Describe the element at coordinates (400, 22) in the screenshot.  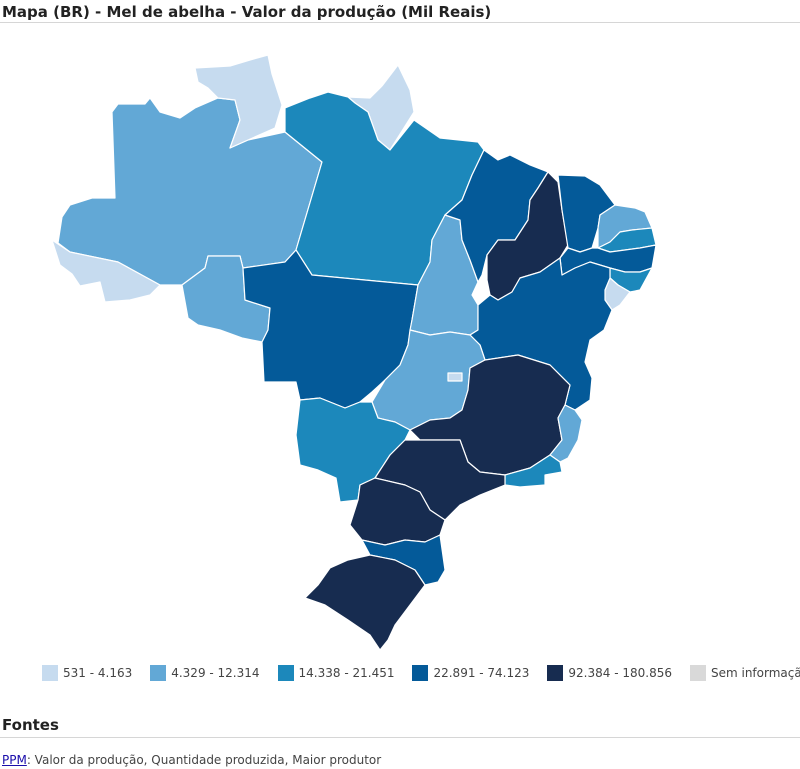
I see `title-divider` at that location.